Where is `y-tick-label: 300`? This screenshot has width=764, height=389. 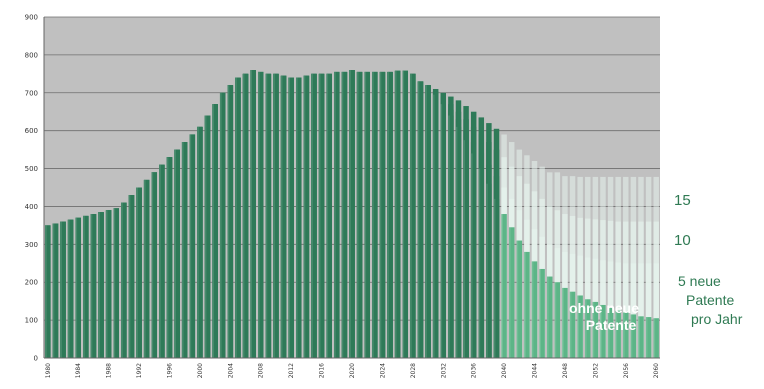 y-tick-label: 300 is located at coordinates (31, 245).